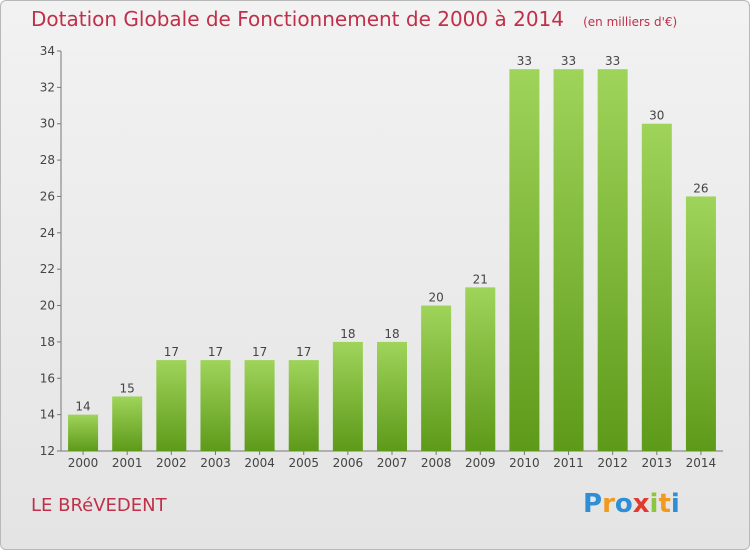 This screenshot has height=550, width=750. What do you see at coordinates (47, 160) in the screenshot?
I see `y-tick-label: 28` at bounding box center [47, 160].